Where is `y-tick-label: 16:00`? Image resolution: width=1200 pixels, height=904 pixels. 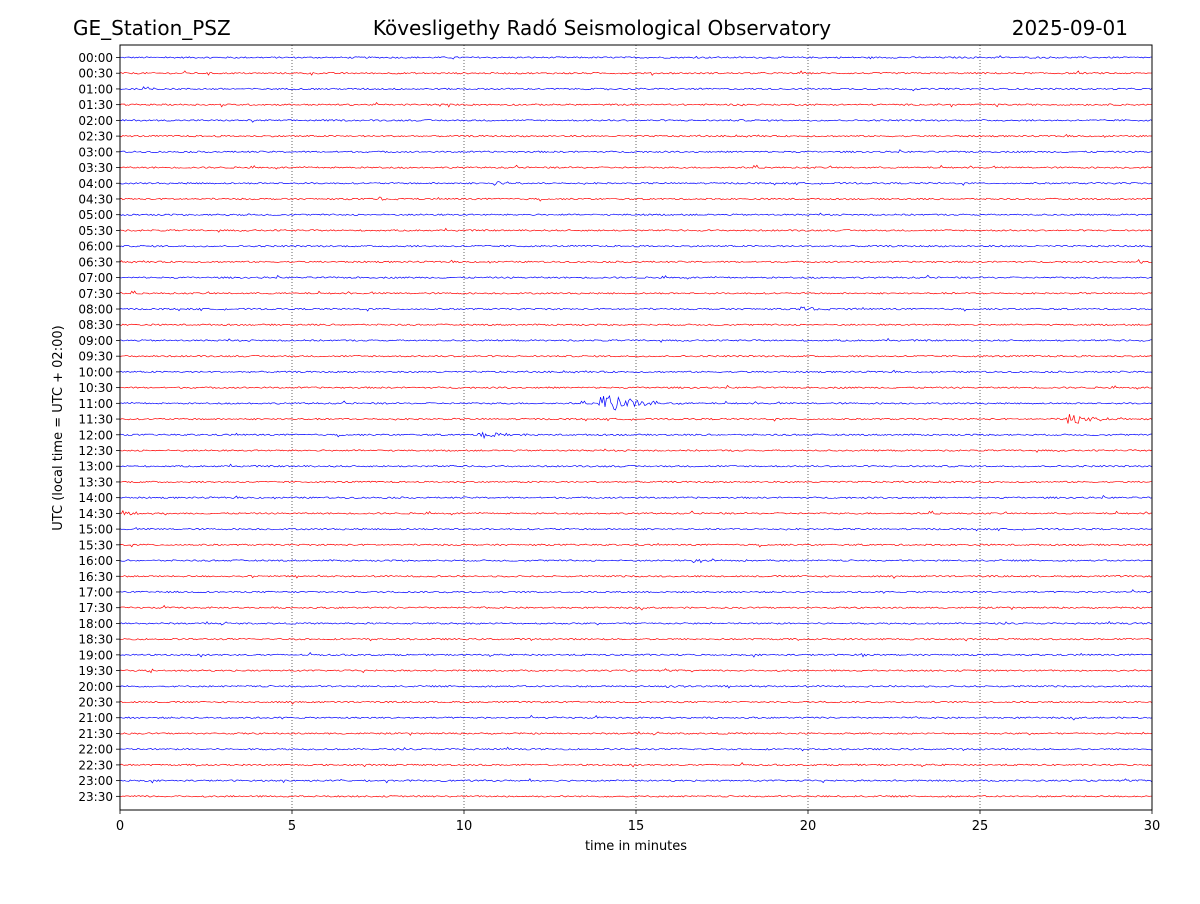 y-tick-label: 16:00 is located at coordinates (95, 561).